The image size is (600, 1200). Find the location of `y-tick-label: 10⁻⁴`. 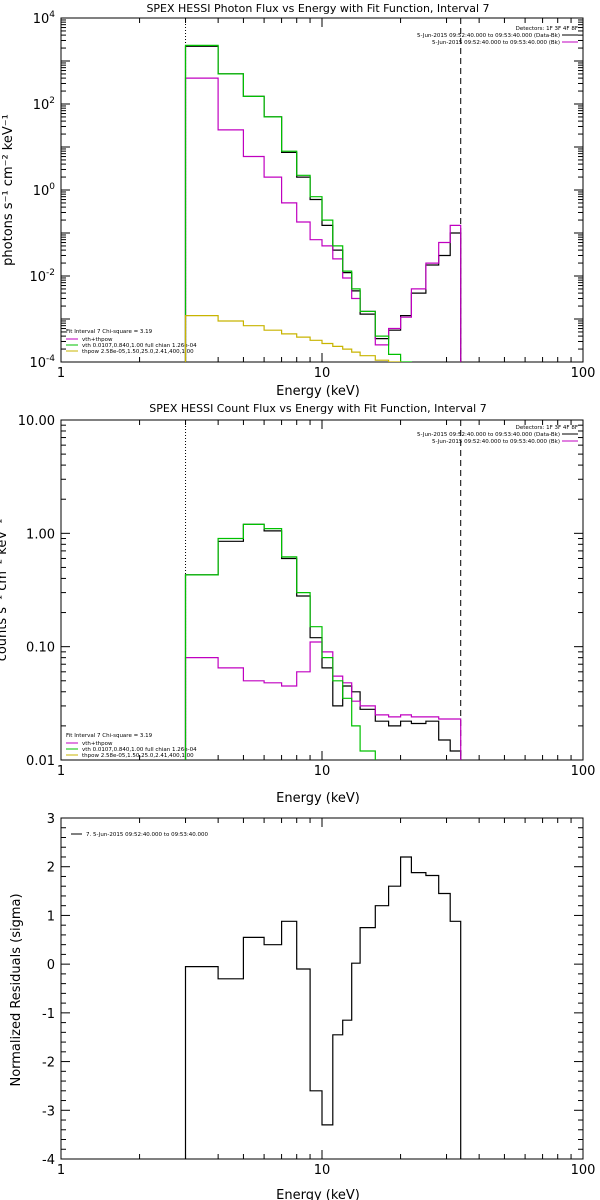

y-tick-label: 10⁻⁴ is located at coordinates (42, 362).